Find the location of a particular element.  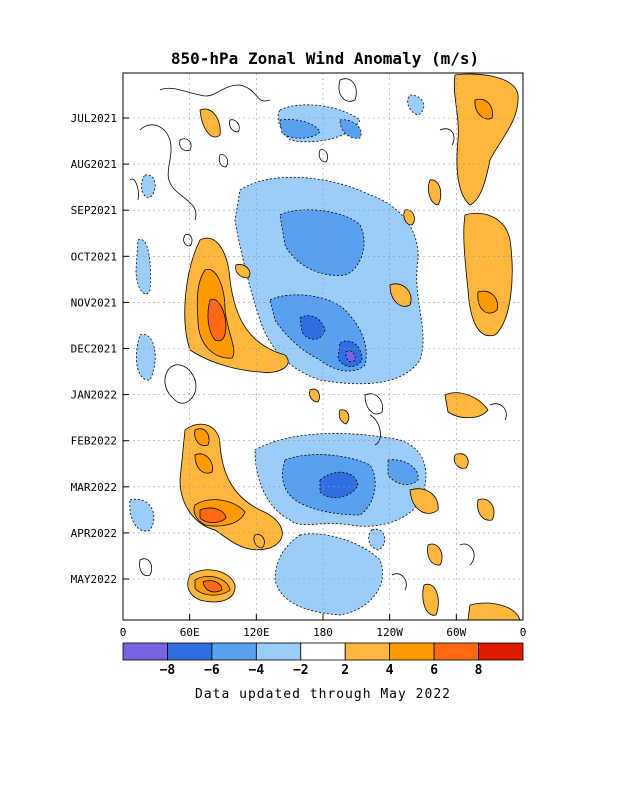

colorbar-label: −4 is located at coordinates (257, 670).